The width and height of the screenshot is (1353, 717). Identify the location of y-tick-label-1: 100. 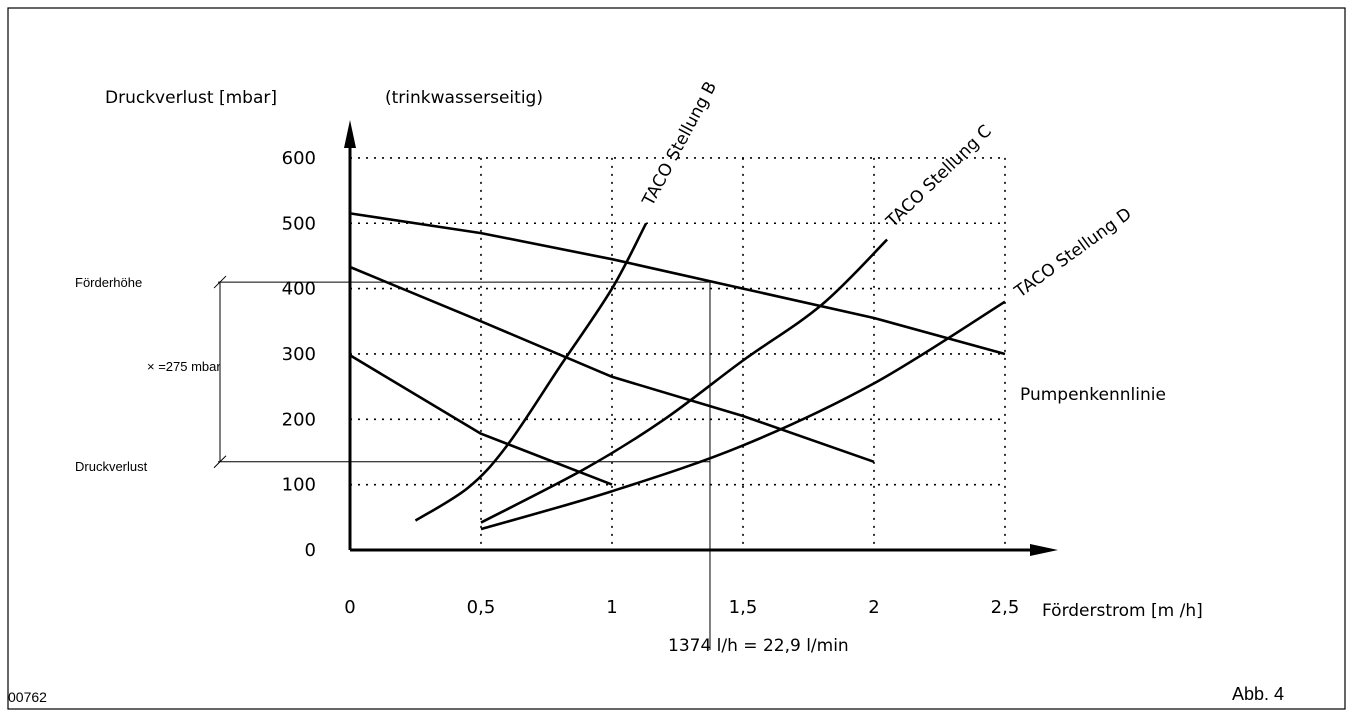
(299, 485).